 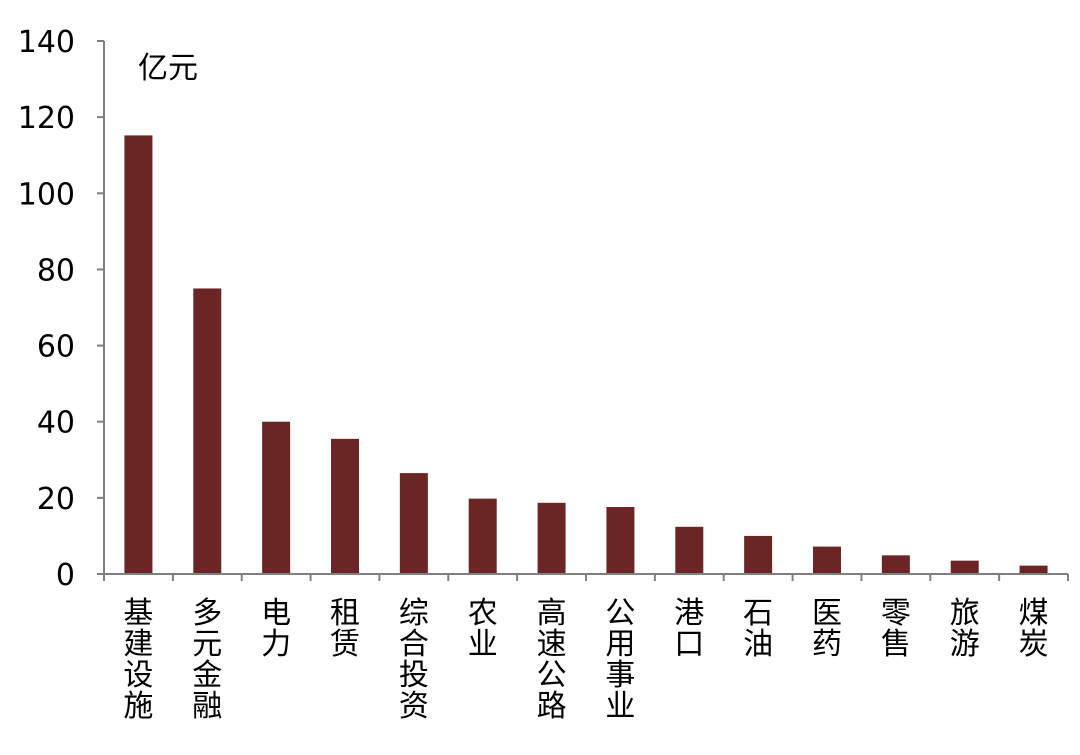 What do you see at coordinates (758, 629) in the screenshot?
I see `x-category-label: 石油` at bounding box center [758, 629].